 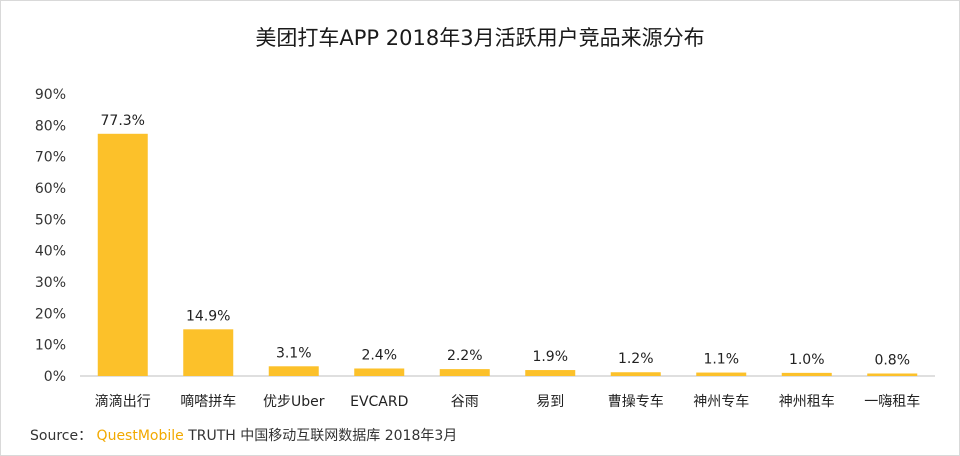 I want to click on y-tick-label: 60%, so click(x=50, y=189).